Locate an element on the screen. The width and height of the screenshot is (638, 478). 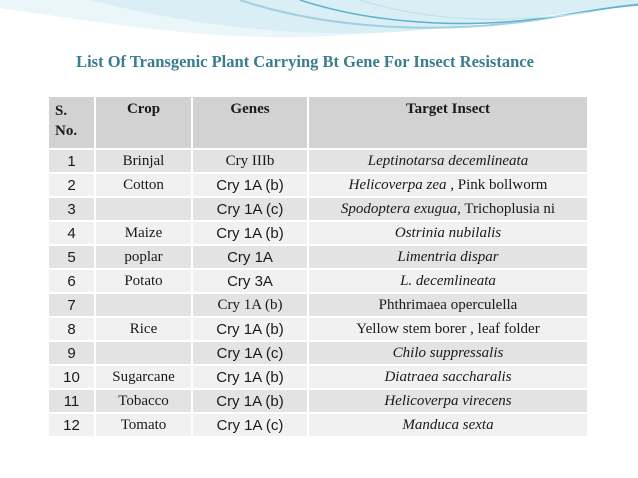
header-sno: S. No. is located at coordinates (71, 122).